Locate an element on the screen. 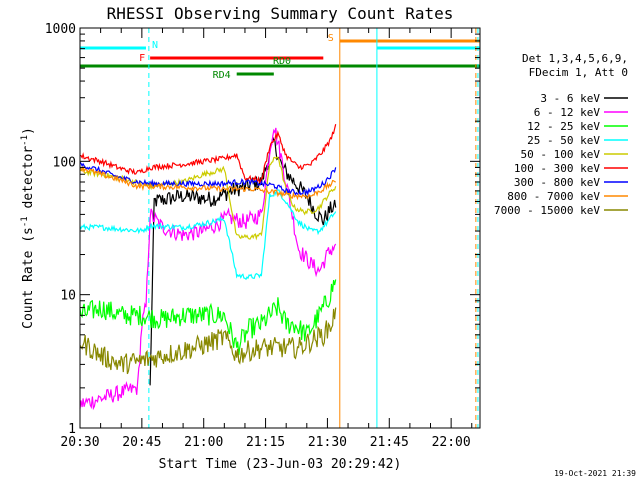  y-axis-label-main: Count Rate (s is located at coordinates (28, 278).